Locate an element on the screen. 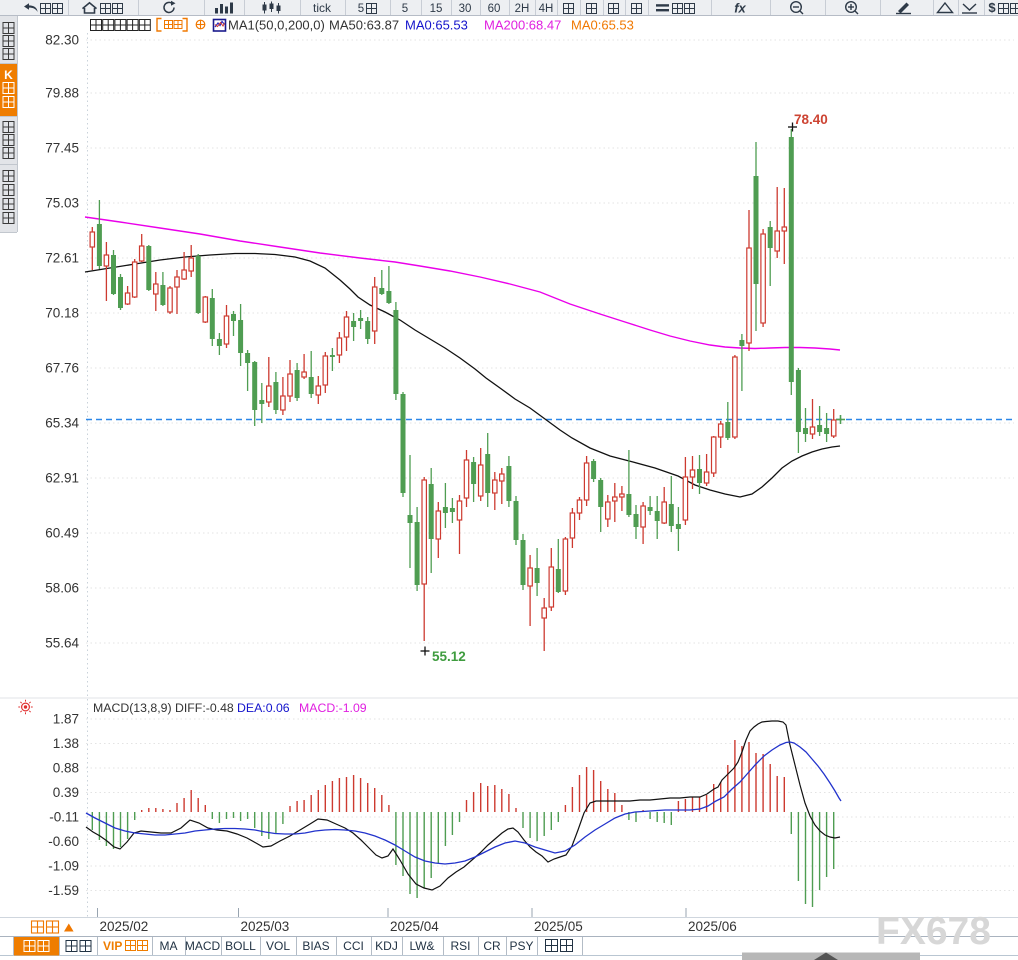 The height and width of the screenshot is (960, 1018). svg-text: 2025/03 is located at coordinates (265, 926).